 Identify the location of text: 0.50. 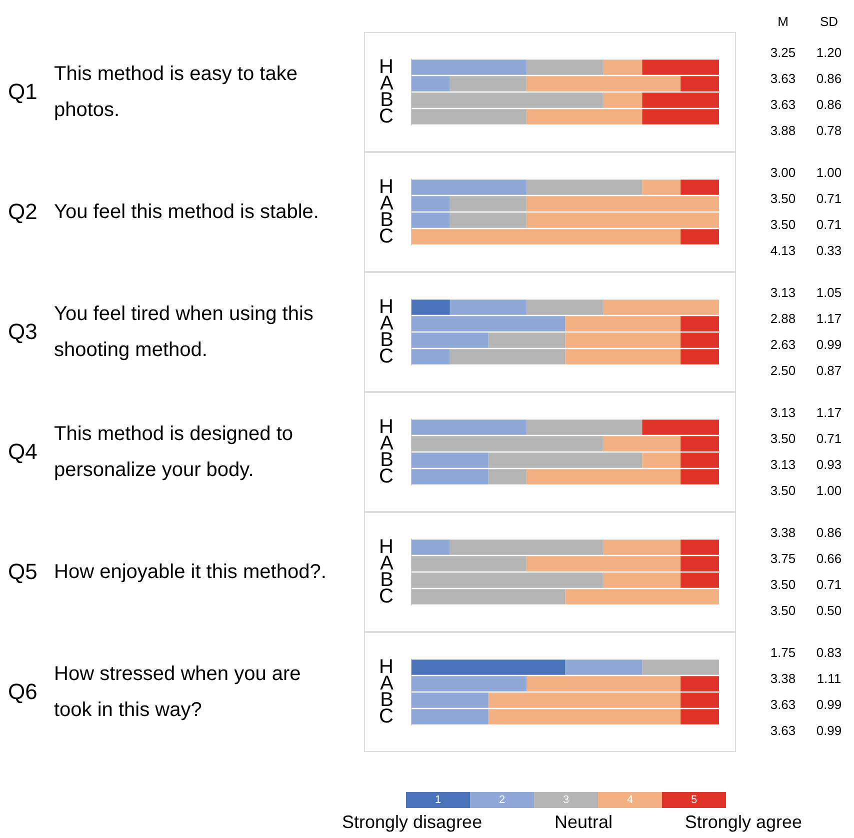
(829, 610).